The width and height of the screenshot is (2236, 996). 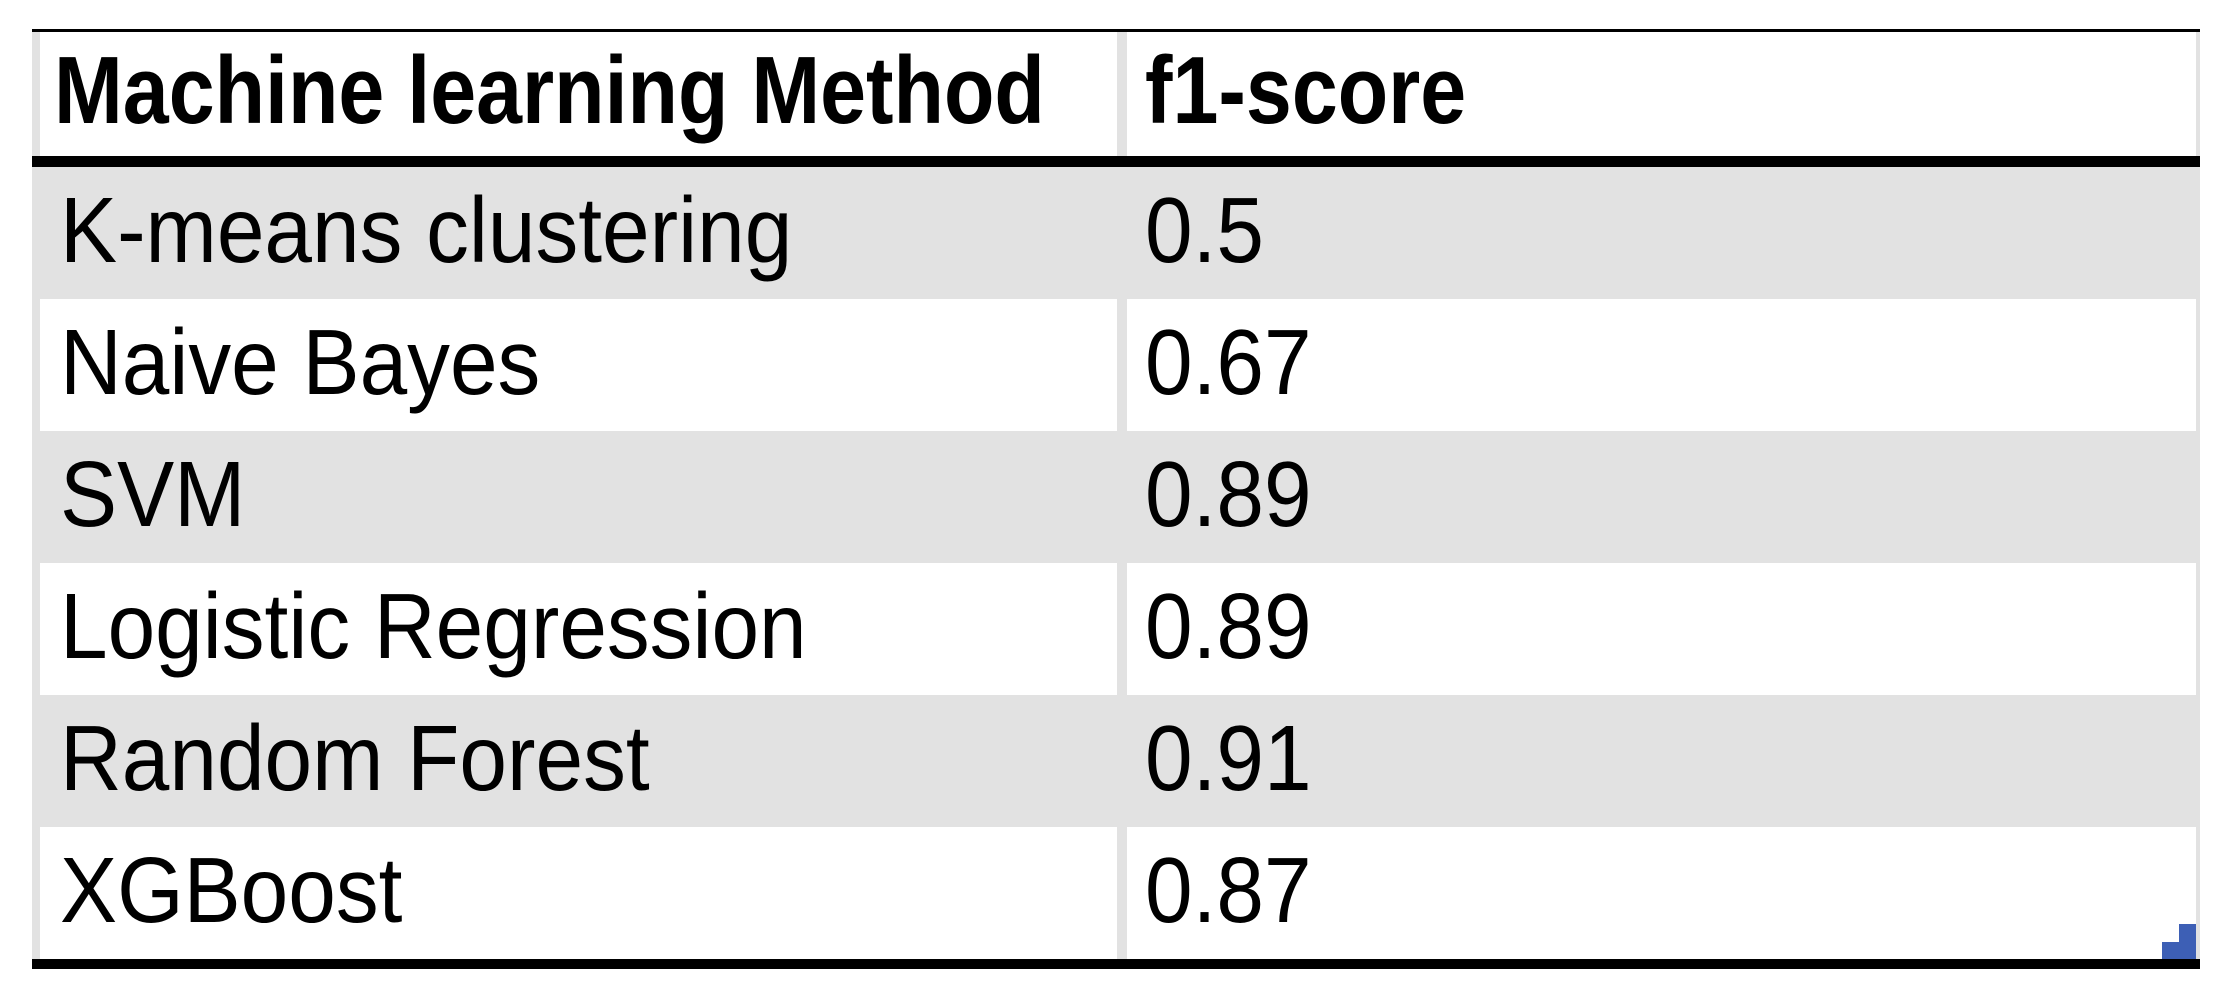 What do you see at coordinates (1661, 629) in the screenshot?
I see `cell-f1-logistic-regression: 0.89` at bounding box center [1661, 629].